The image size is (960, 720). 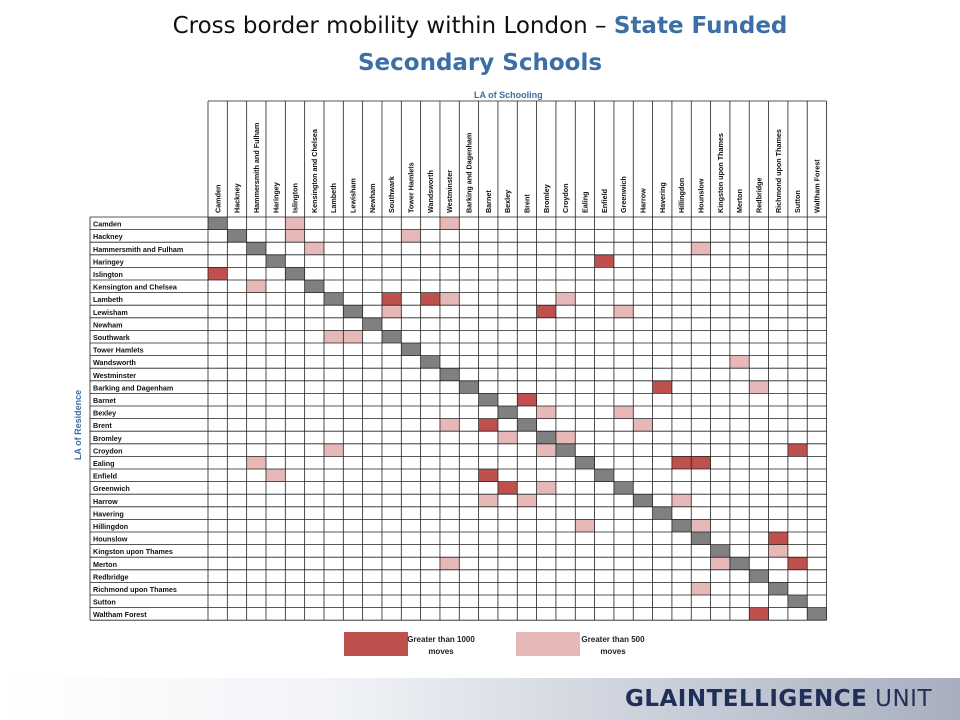 What do you see at coordinates (430, 191) in the screenshot?
I see `column-label: Wandsworth` at bounding box center [430, 191].